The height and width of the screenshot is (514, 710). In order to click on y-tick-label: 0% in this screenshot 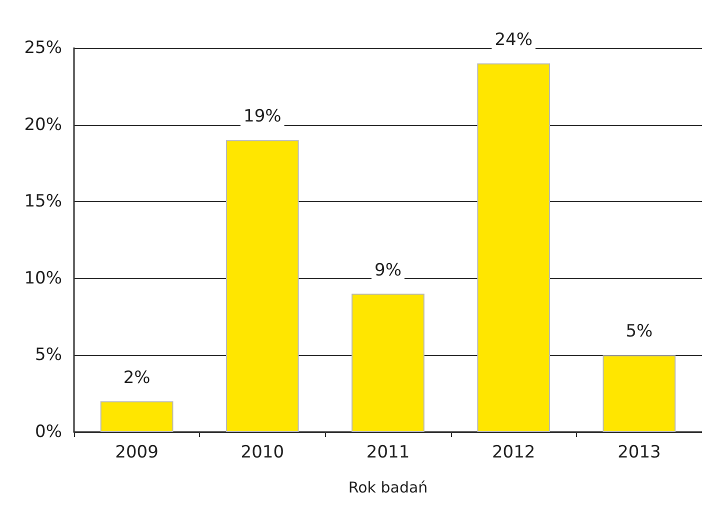, I will do `click(48, 432)`.